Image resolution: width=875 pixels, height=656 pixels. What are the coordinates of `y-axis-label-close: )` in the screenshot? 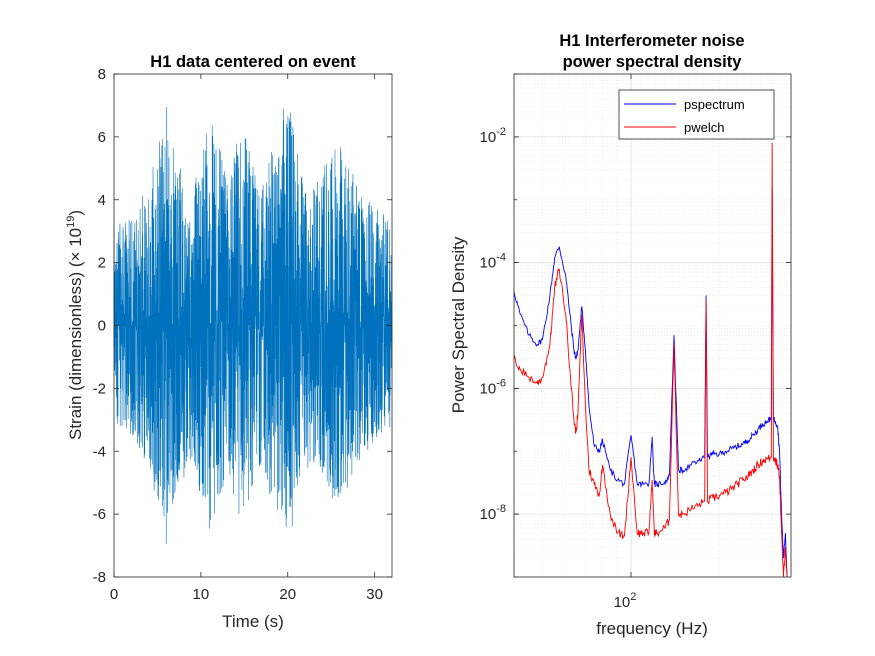 It's located at (75, 213).